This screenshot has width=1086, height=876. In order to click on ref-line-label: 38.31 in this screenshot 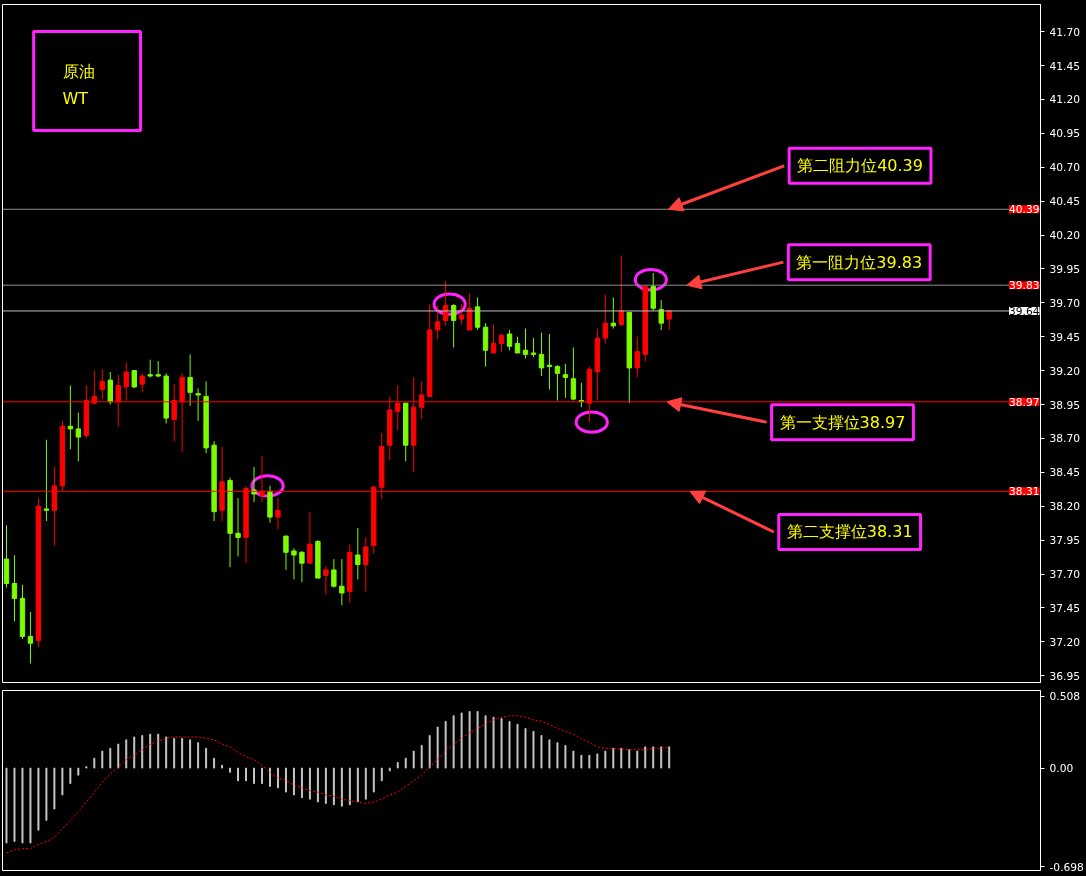, I will do `click(1024, 492)`.